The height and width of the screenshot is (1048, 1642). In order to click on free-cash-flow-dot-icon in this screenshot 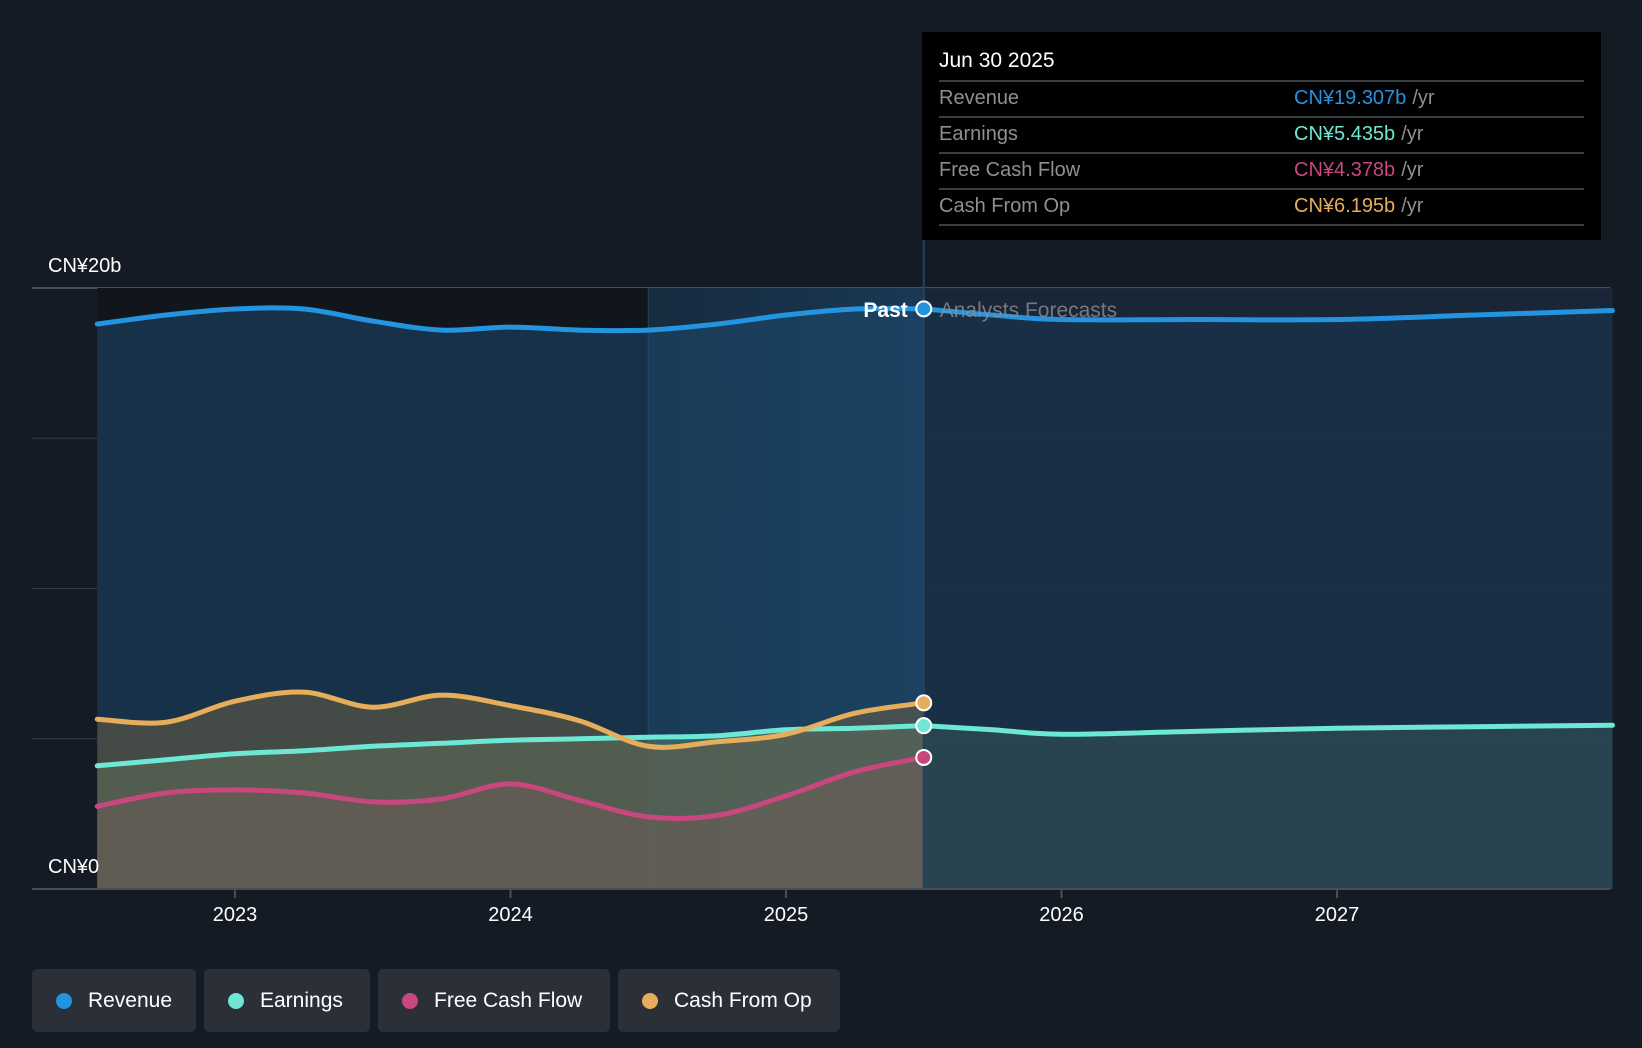, I will do `click(410, 1000)`.